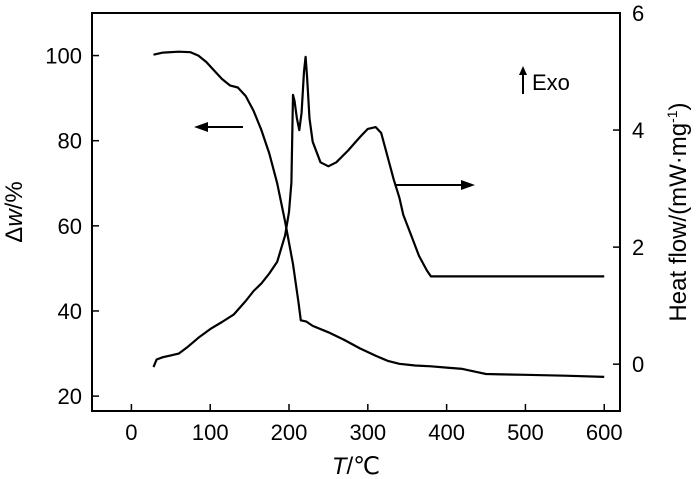 This screenshot has height=479, width=700. I want to click on right-tick-label: 2, so click(638, 247).